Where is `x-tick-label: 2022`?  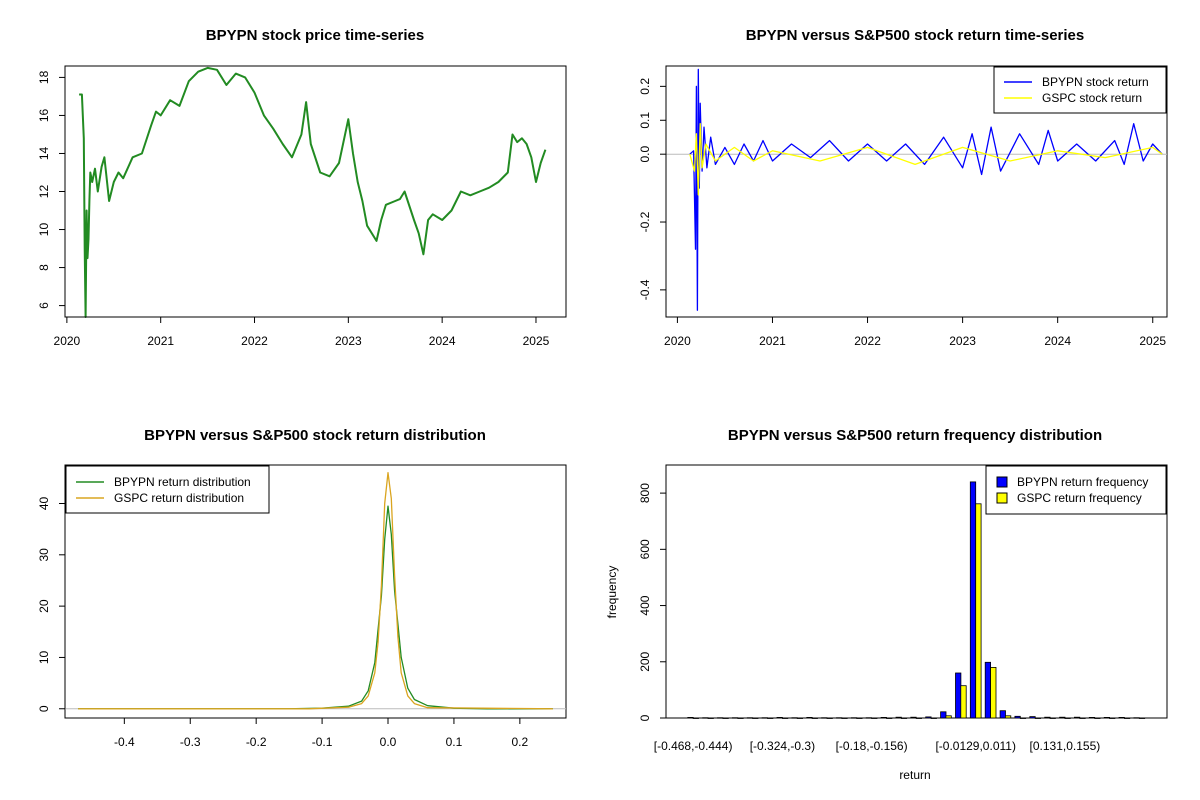
x-tick-label: 2022 is located at coordinates (867, 341).